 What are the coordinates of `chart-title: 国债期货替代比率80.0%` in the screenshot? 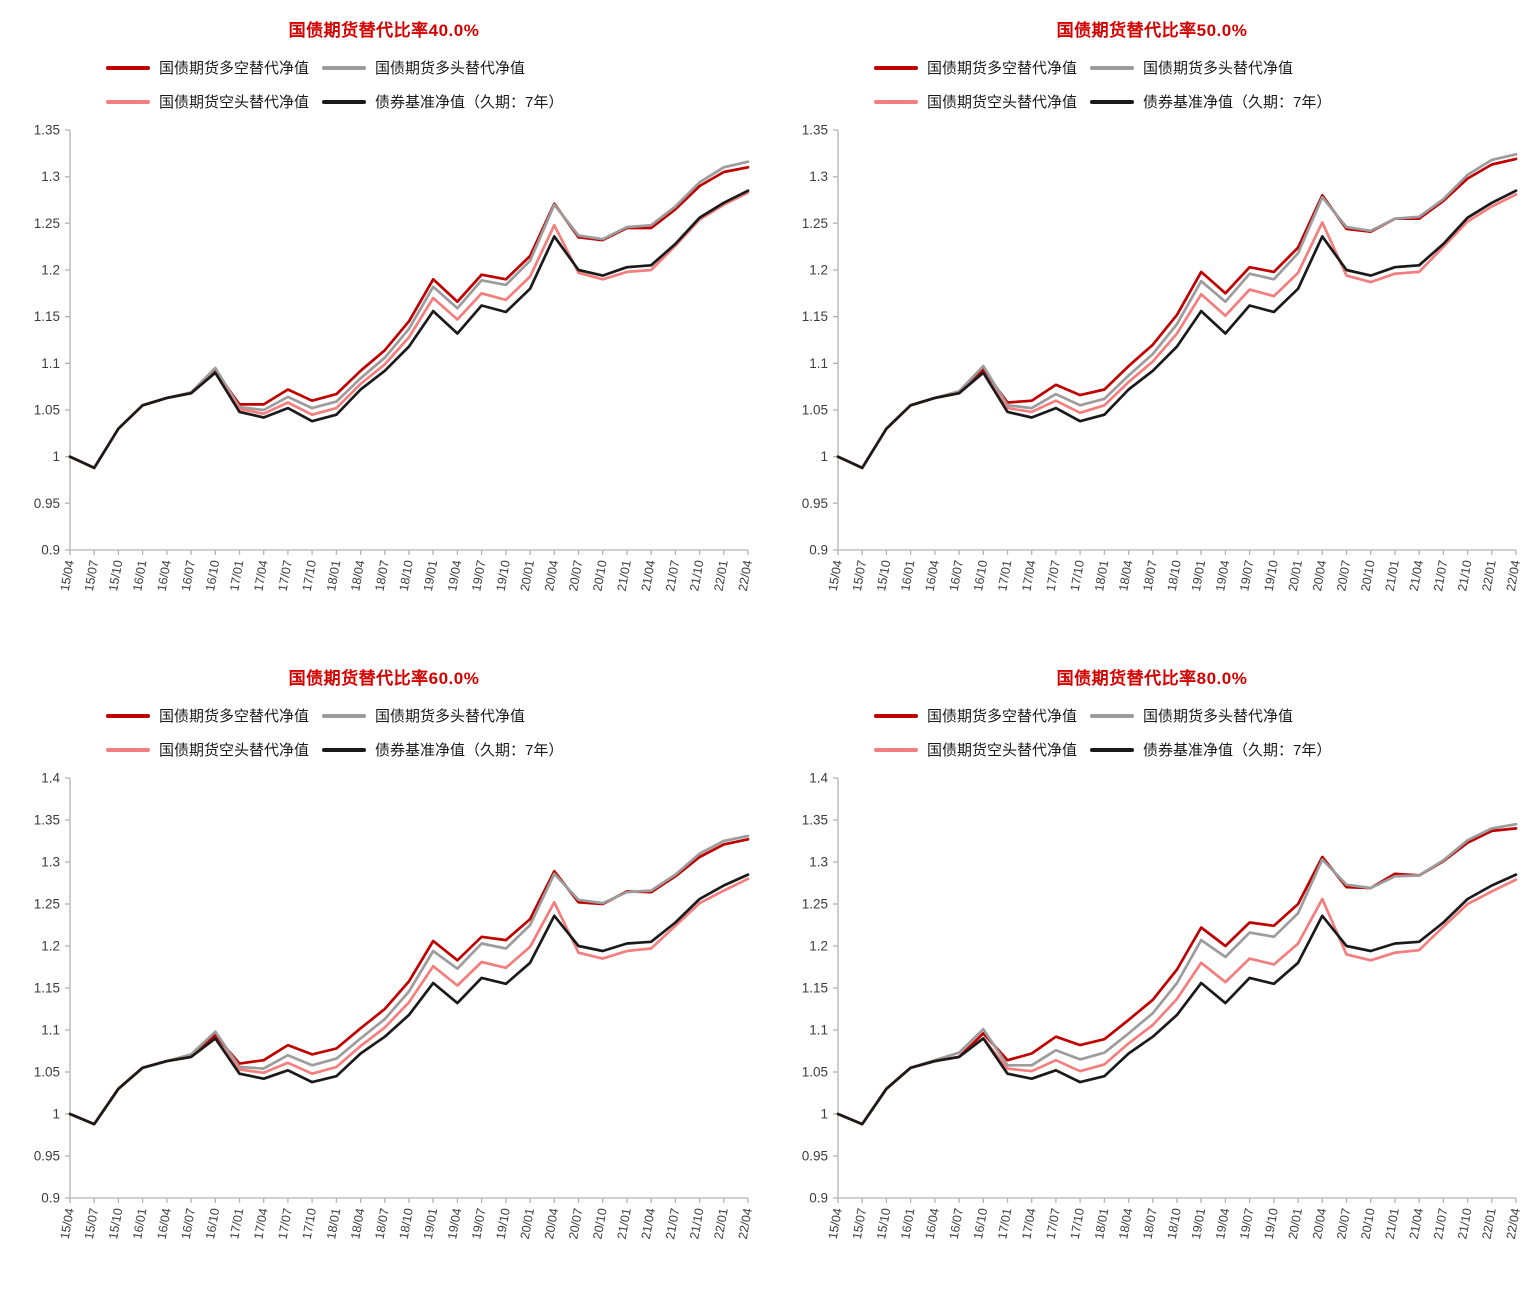 It's located at (1152, 678).